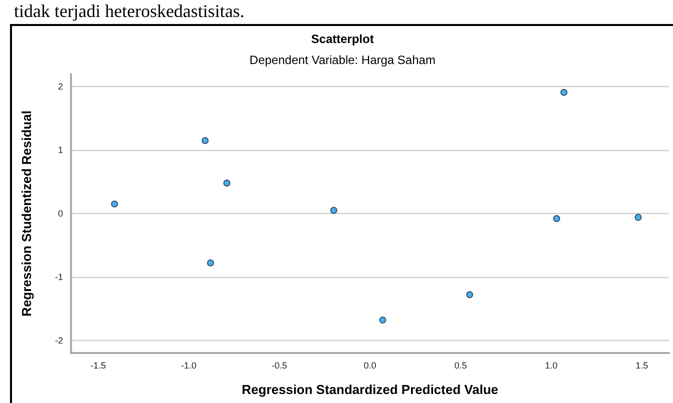 The image size is (673, 403). I want to click on chart-subtitle: Dependent Variable: Harga Saham, so click(343, 60).